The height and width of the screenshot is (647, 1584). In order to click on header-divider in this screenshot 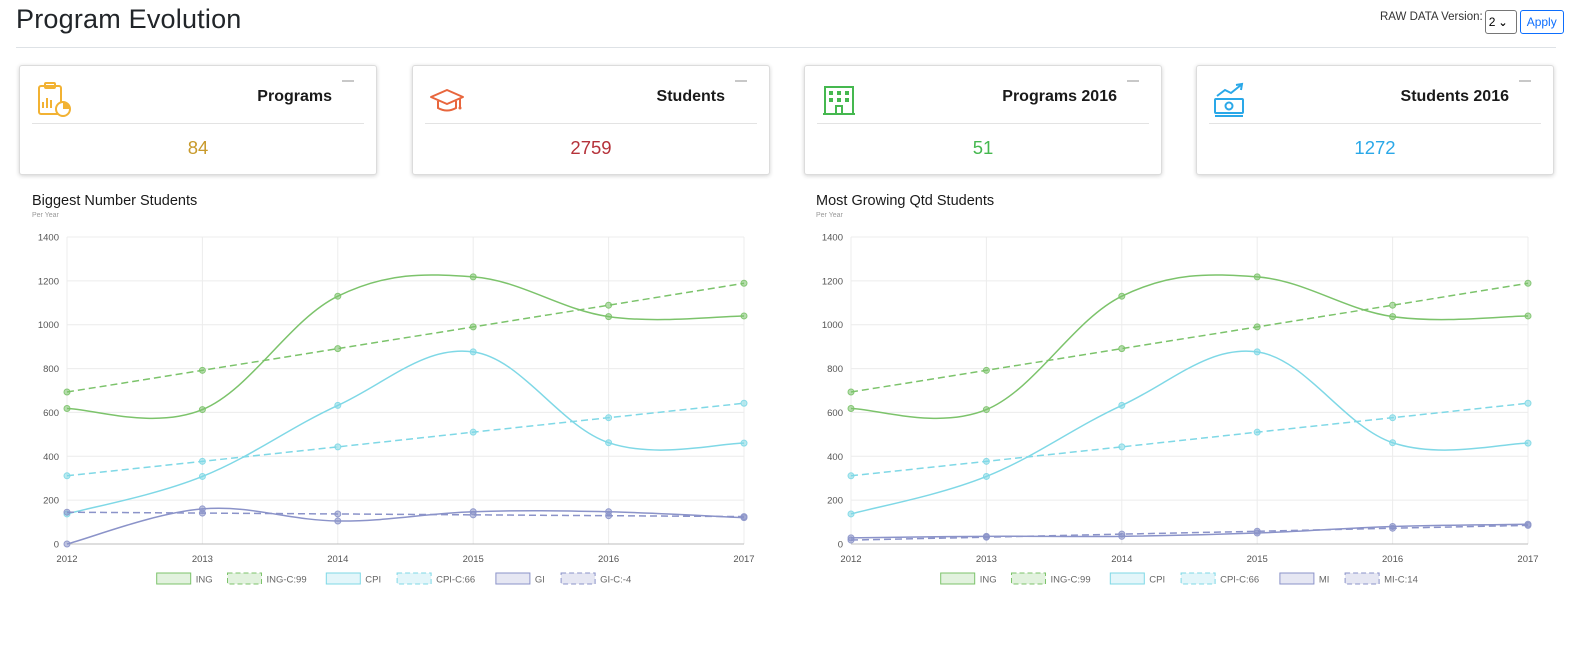, I will do `click(786, 47)`.